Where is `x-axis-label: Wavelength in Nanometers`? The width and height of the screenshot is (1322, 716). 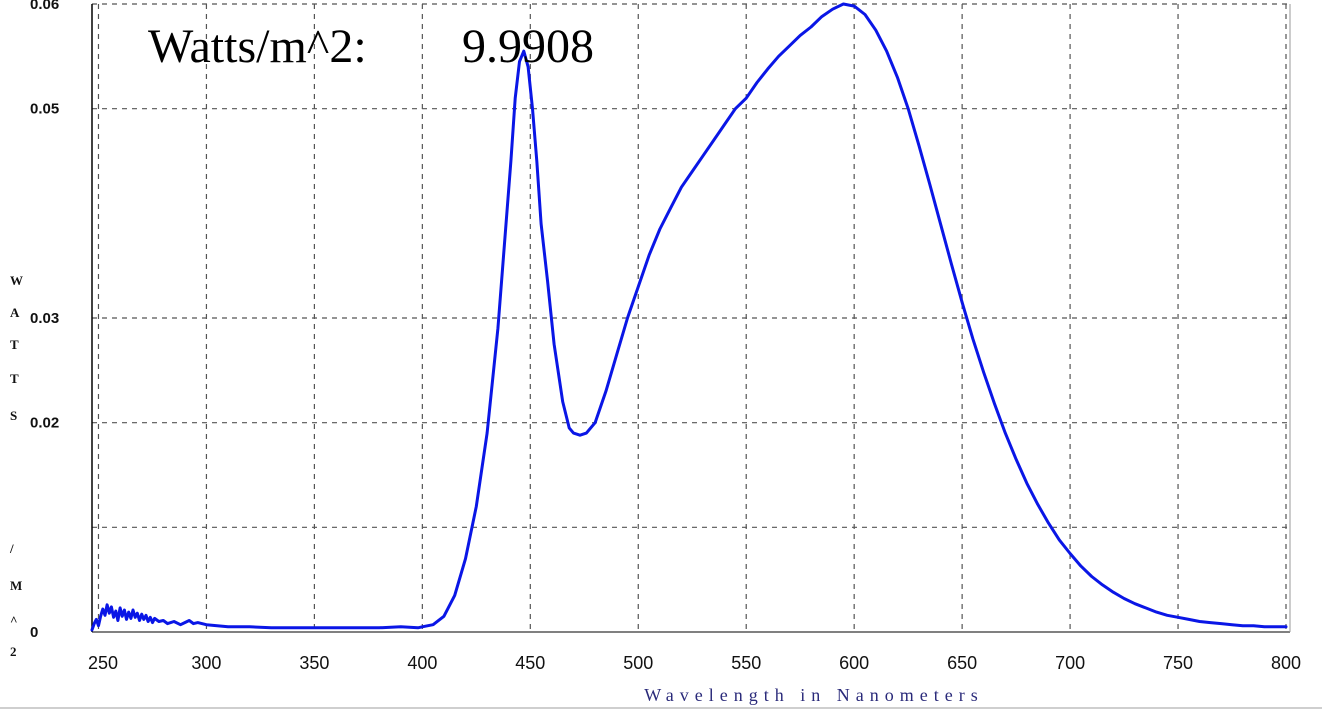 x-axis-label: Wavelength in Nanometers is located at coordinates (814, 695).